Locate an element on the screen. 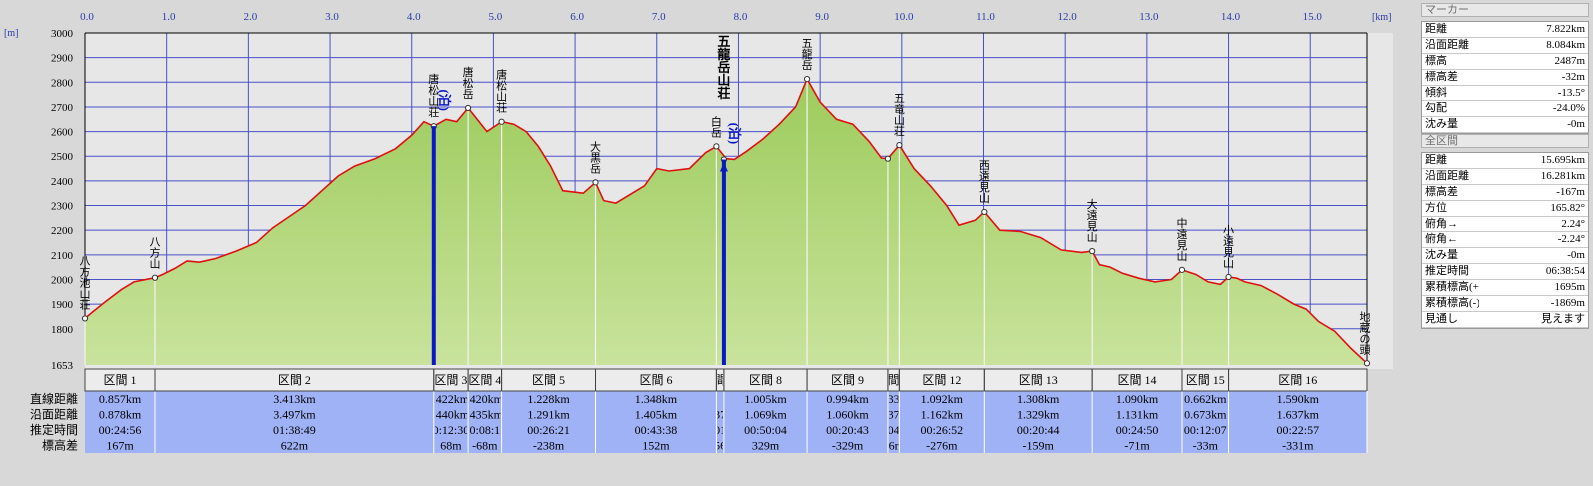 The height and width of the screenshot is (486, 1593). y-tick-label: 2600 is located at coordinates (62, 133).